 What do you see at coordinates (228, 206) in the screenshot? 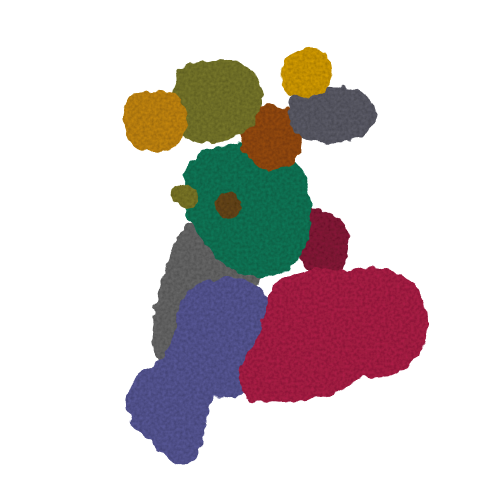
I see `chain-brown-accent` at bounding box center [228, 206].